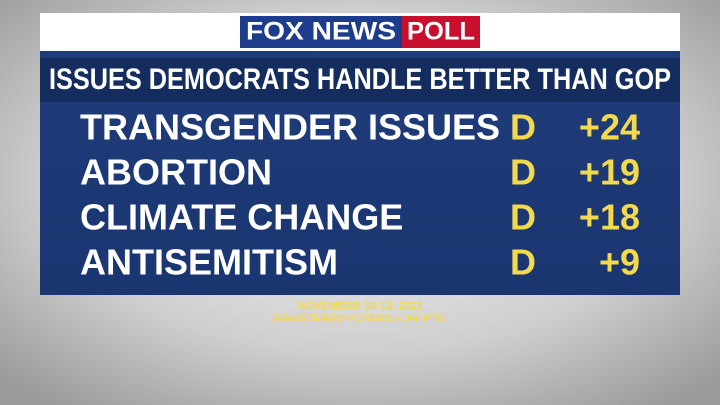 The height and width of the screenshot is (405, 720). I want to click on title: ISSUES DEMOCRATS HANDLE BETTER THAN GOP, so click(360, 79).